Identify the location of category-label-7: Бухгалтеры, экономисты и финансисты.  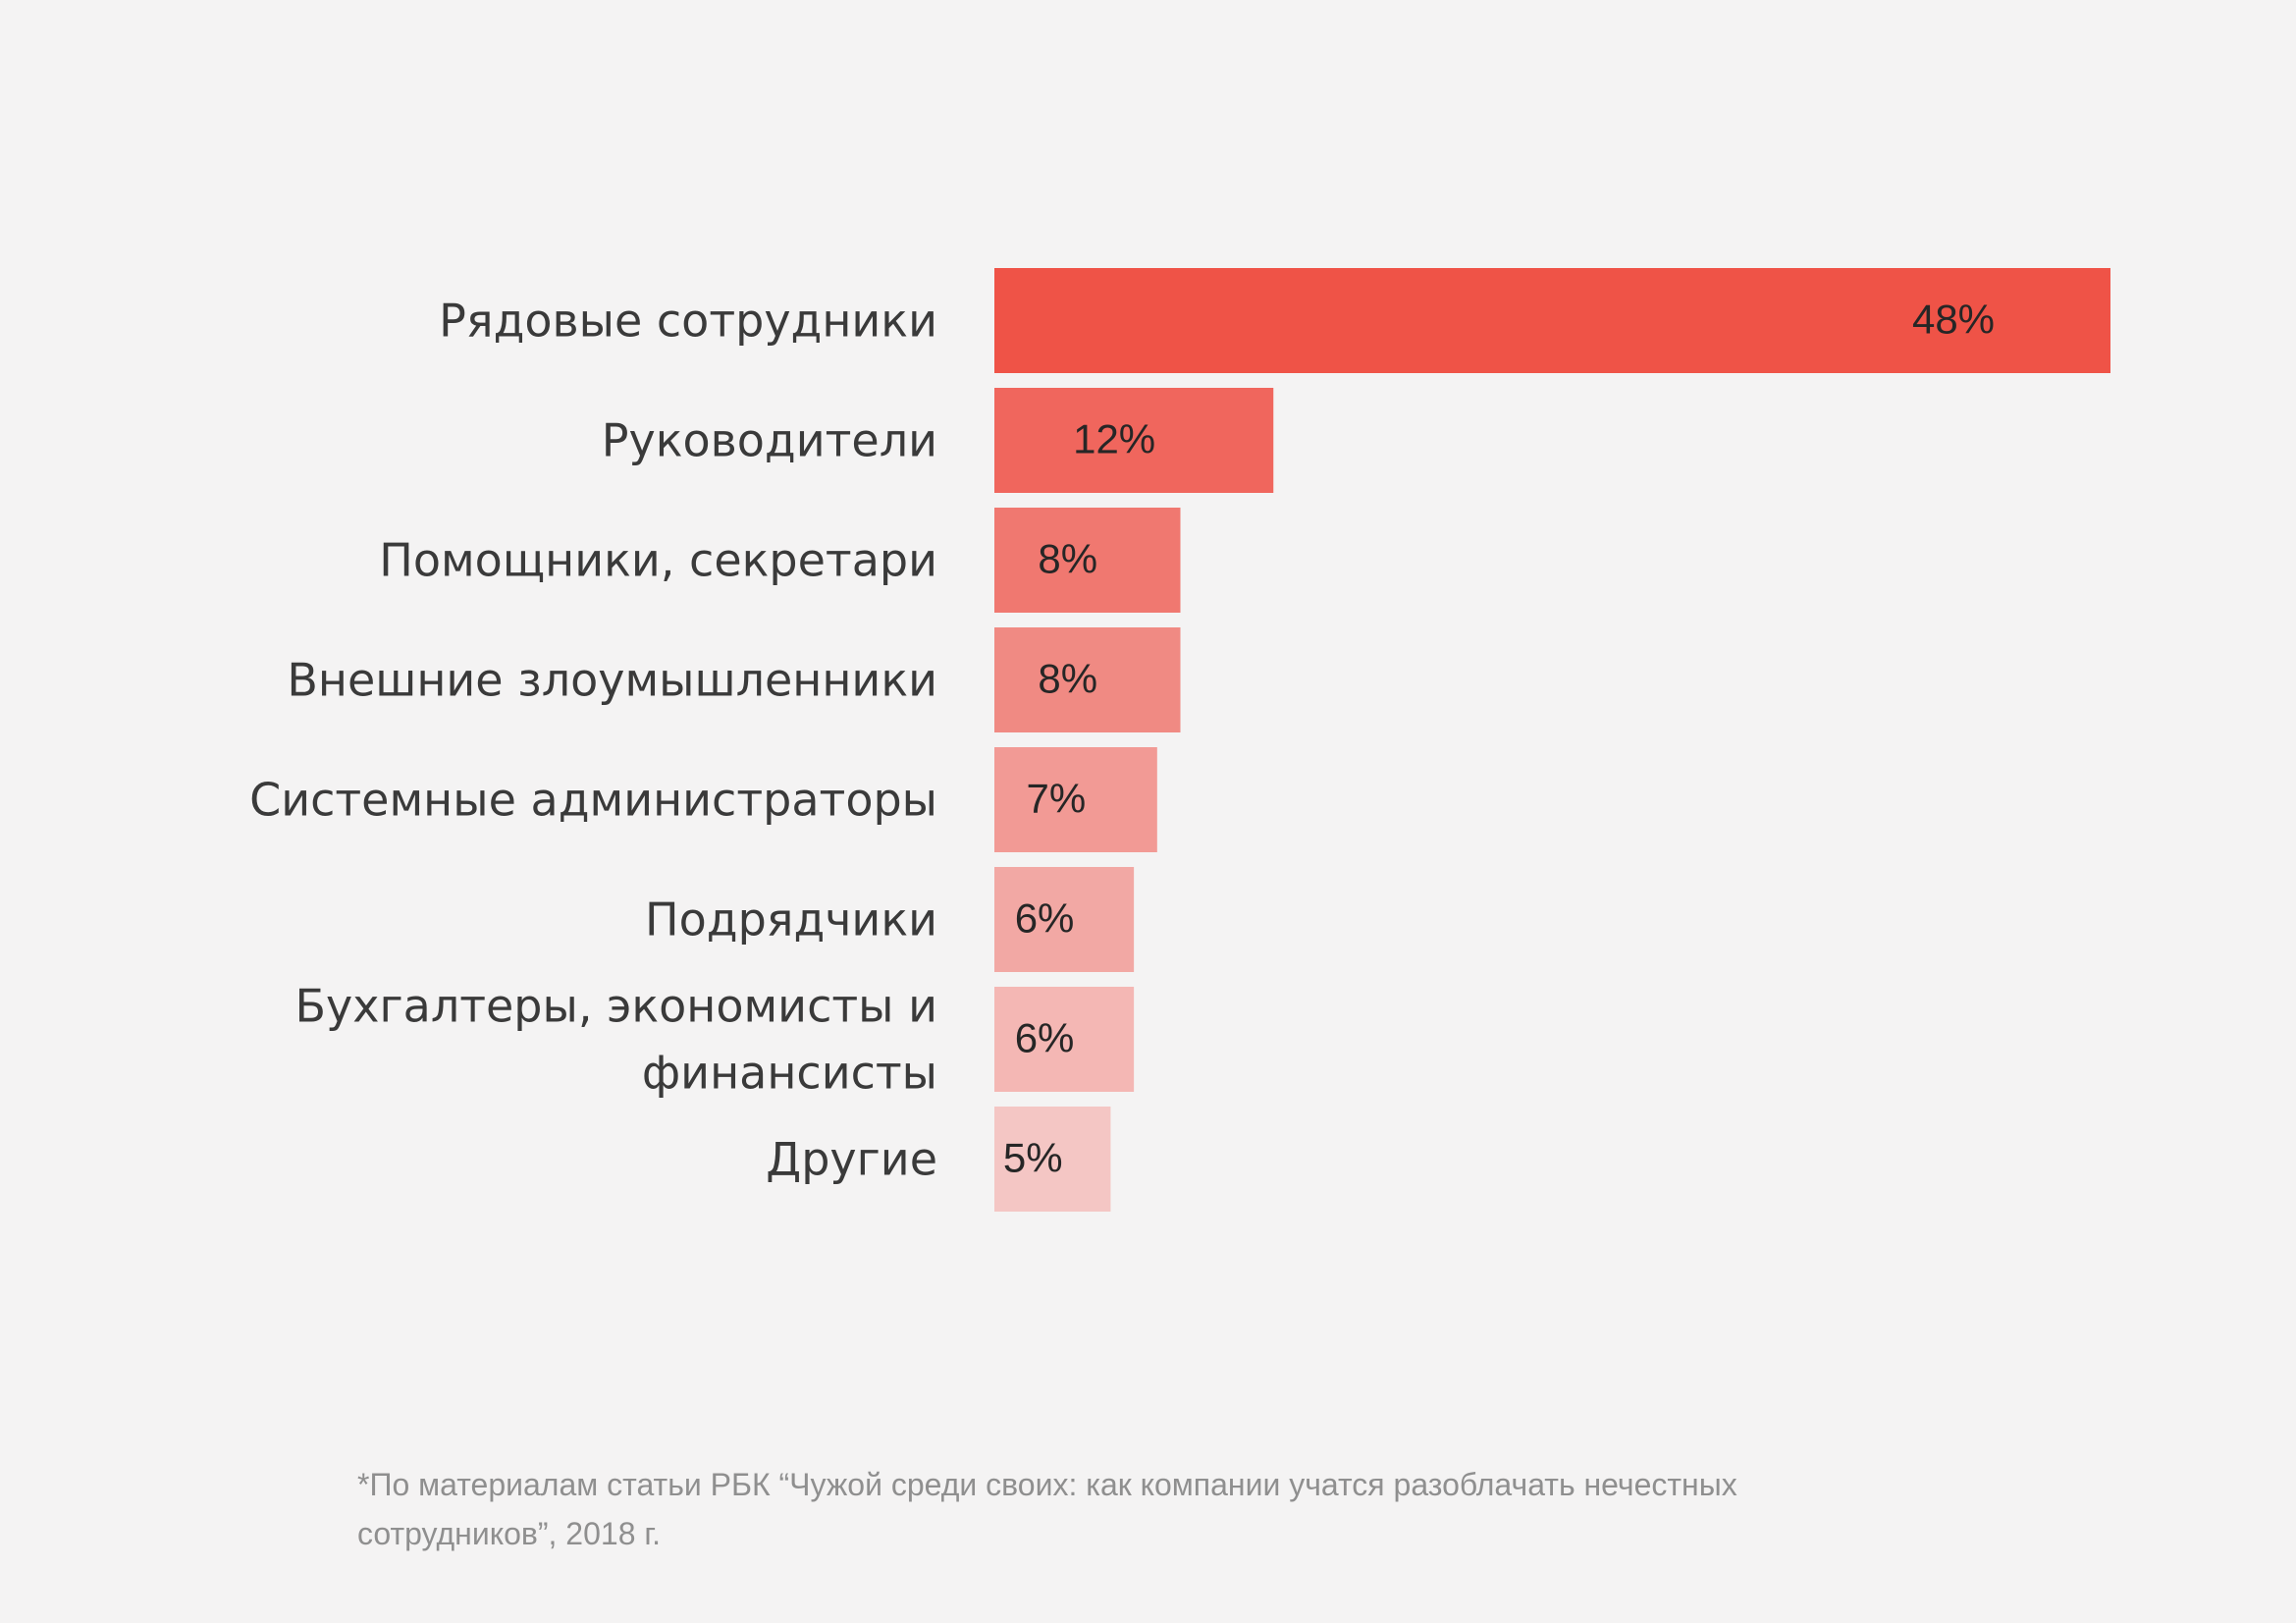
(615, 1040).